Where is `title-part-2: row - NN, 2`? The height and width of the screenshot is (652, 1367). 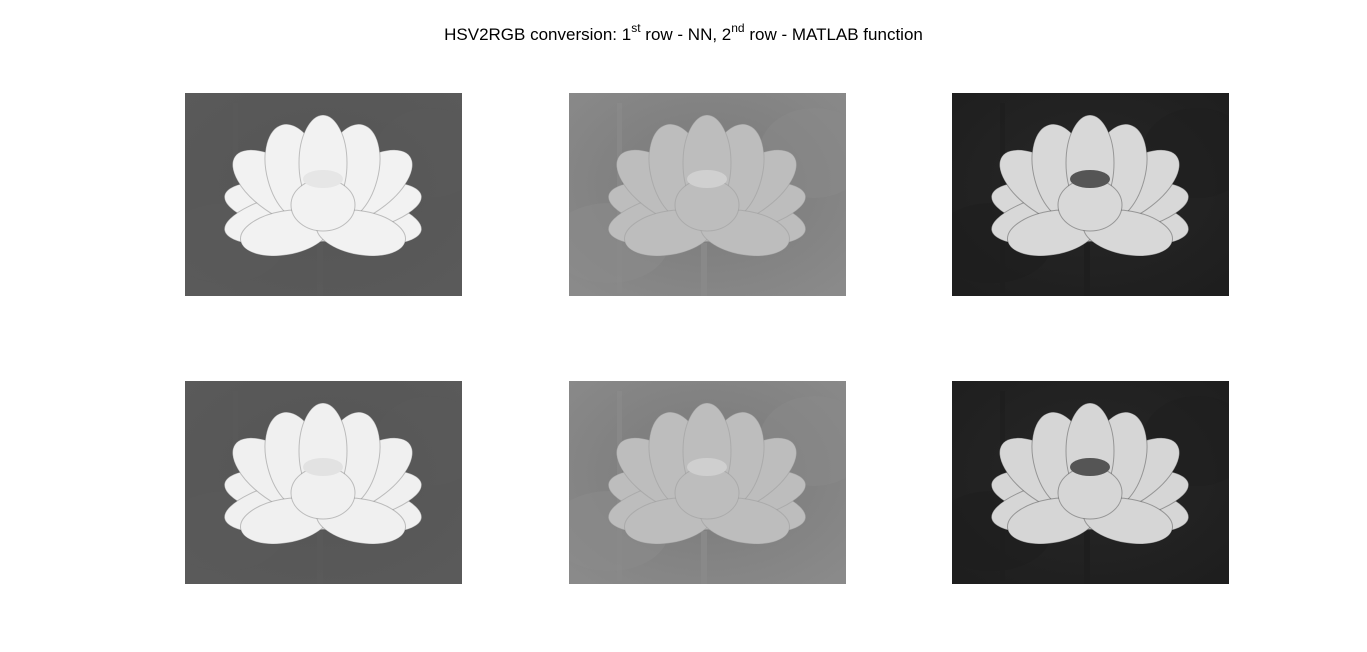 title-part-2: row - NN, 2 is located at coordinates (686, 34).